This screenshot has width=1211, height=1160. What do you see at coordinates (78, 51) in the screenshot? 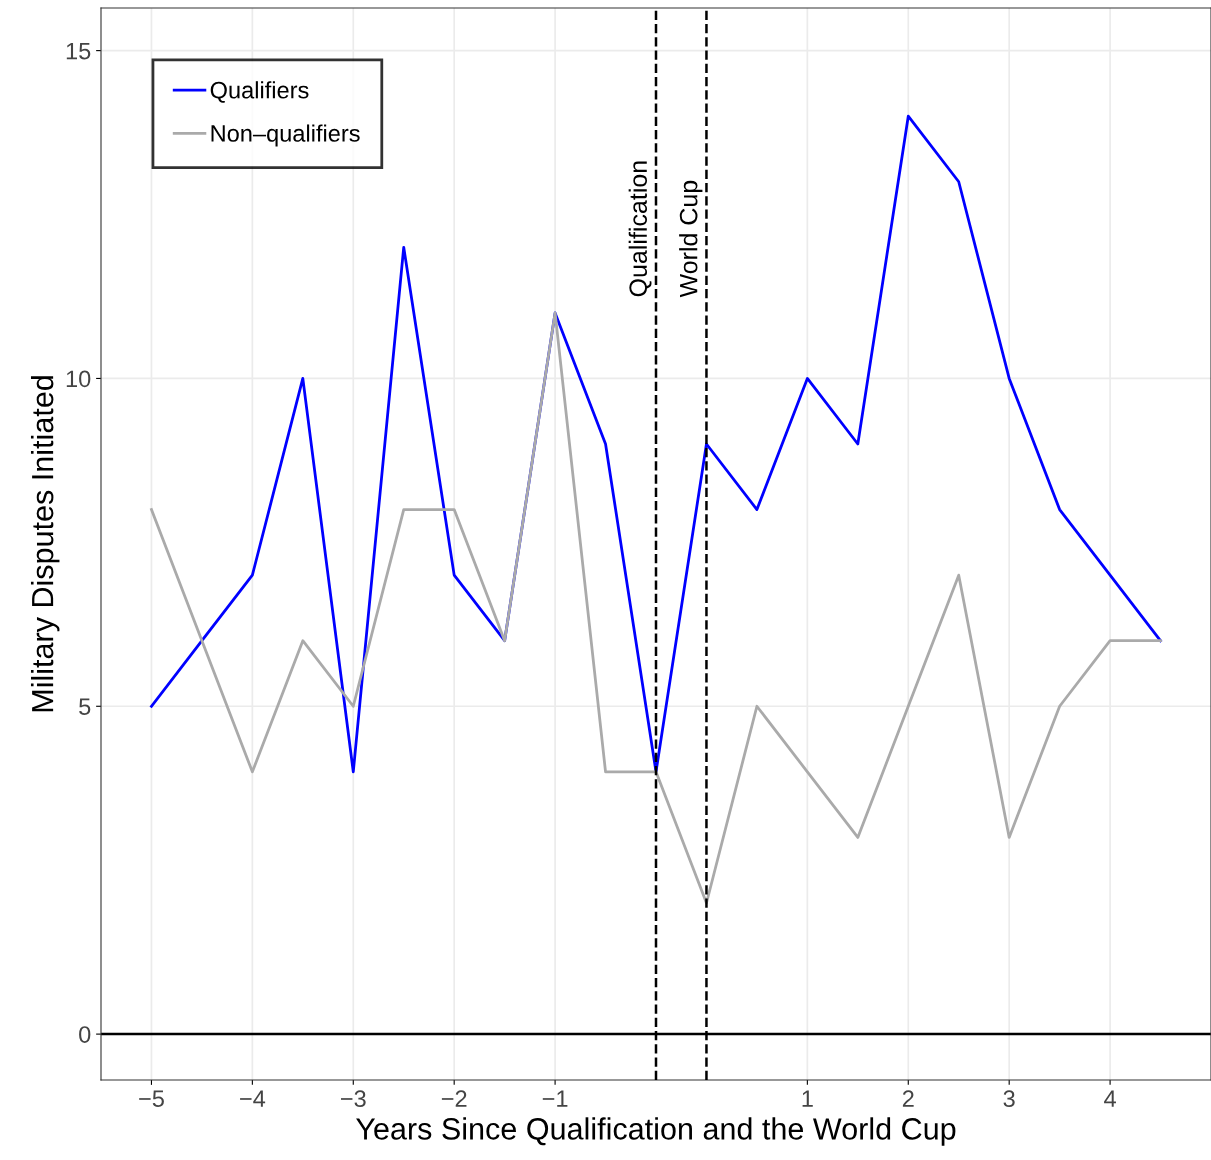
I see `y-tick-label: 15` at bounding box center [78, 51].